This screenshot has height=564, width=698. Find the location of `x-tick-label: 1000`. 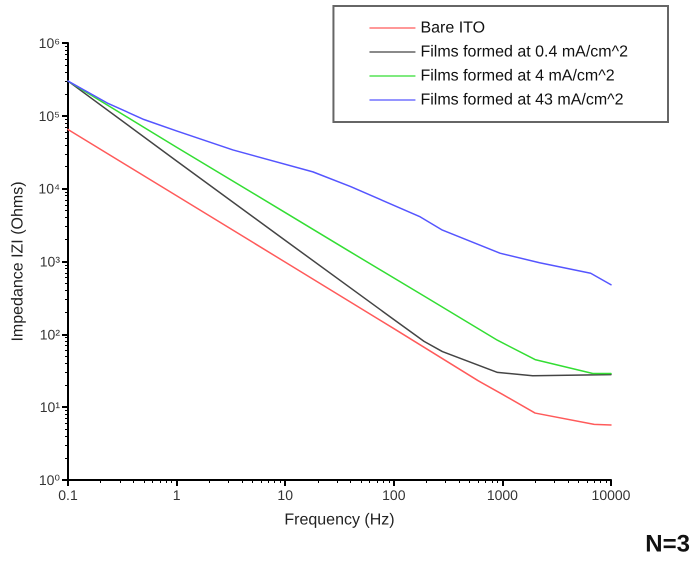

x-tick-label: 1000 is located at coordinates (502, 495).